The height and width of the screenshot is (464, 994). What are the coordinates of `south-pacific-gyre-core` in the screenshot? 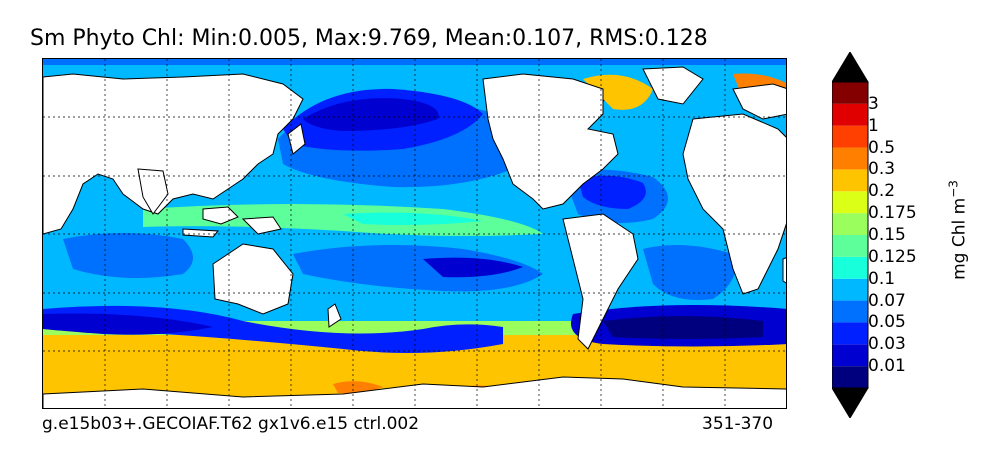 It's located at (473, 267).